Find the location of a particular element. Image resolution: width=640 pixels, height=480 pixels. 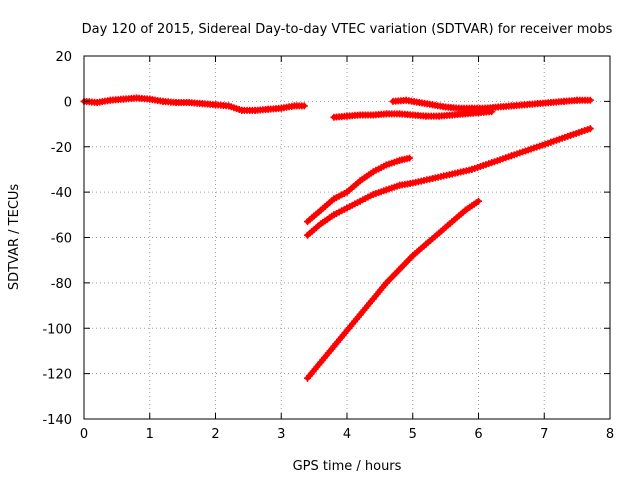

x-tick-label: 7 is located at coordinates (544, 434).